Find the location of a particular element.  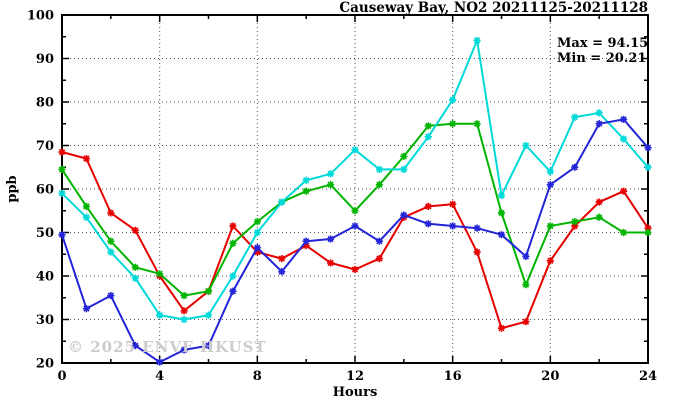

y-tick-label-50: 50 is located at coordinates (45, 233).